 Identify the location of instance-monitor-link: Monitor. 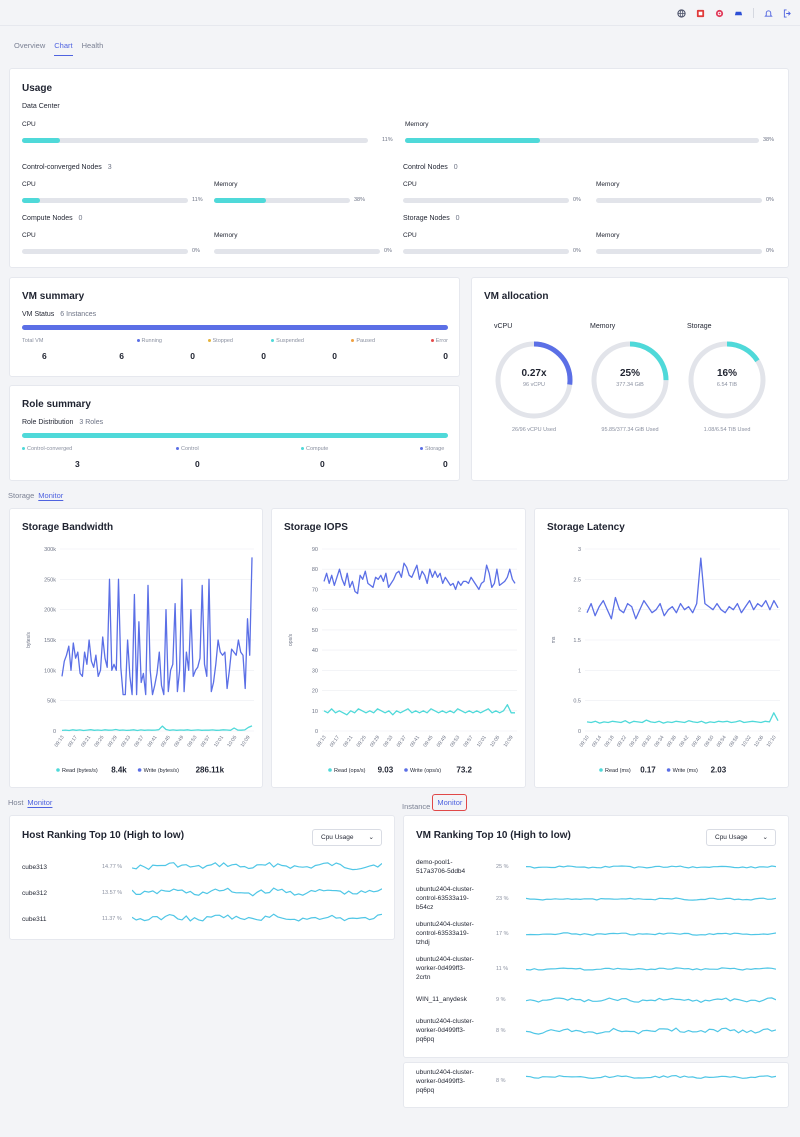
(450, 802).